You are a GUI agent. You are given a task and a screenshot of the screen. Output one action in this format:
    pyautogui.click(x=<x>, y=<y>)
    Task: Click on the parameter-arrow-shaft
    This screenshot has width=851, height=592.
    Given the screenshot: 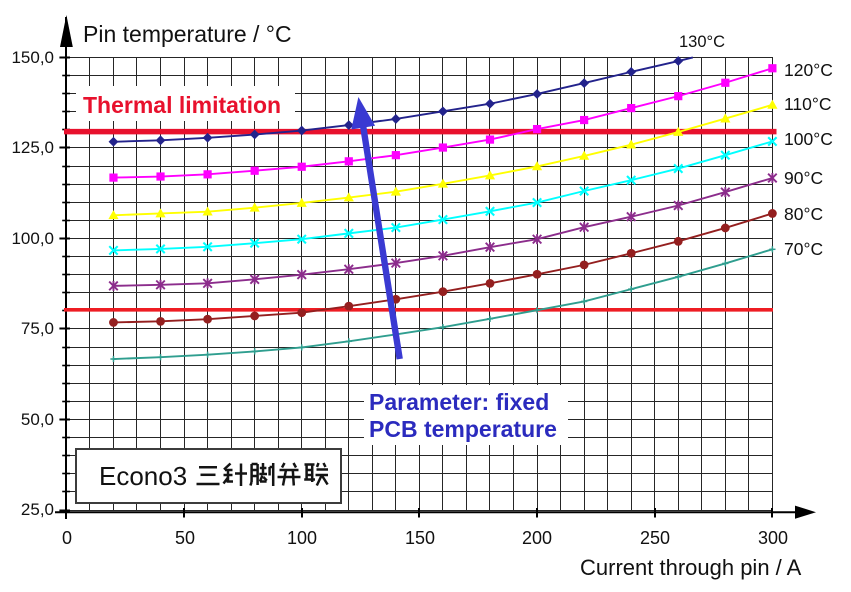 What is the action you would take?
    pyautogui.click(x=381, y=243)
    